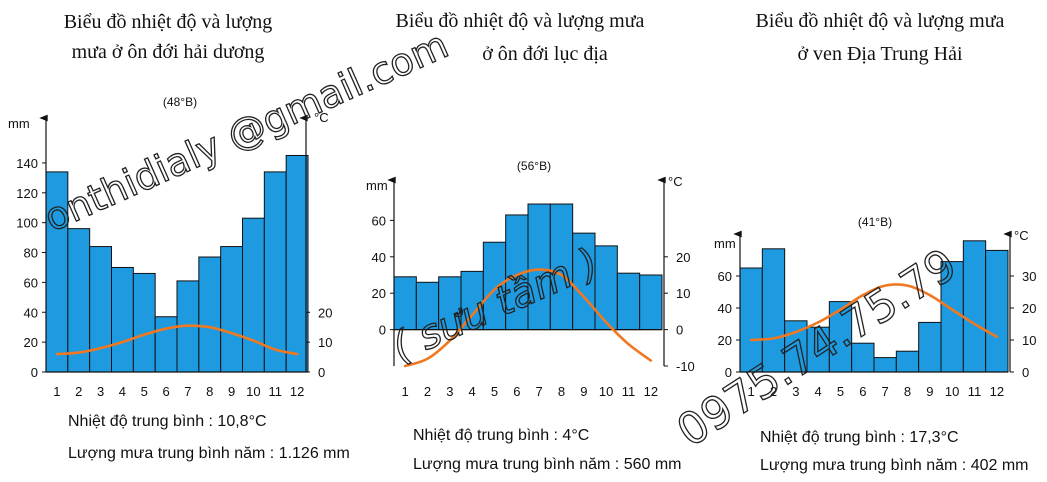 This screenshot has width=1047, height=482. What do you see at coordinates (27, 193) in the screenshot?
I see `y-tick-label: 120` at bounding box center [27, 193].